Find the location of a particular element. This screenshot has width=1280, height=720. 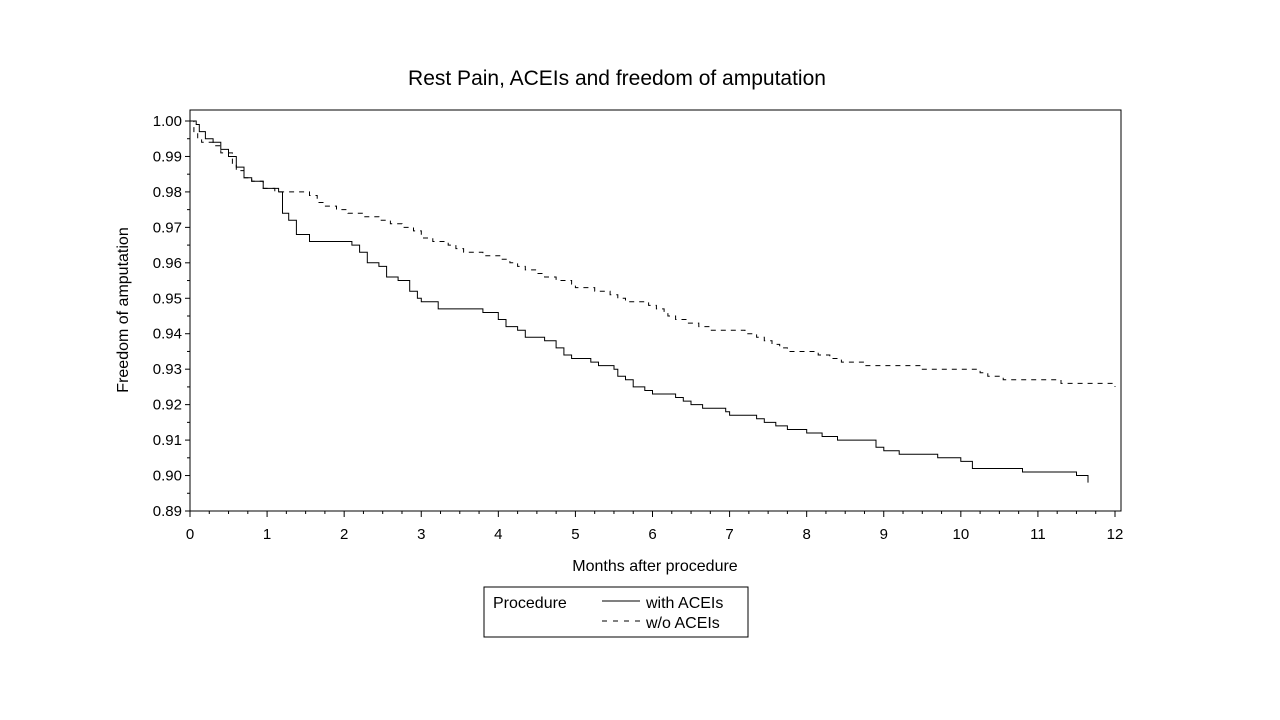

y-axis-title: Freedom of amputation is located at coordinates (123, 309).